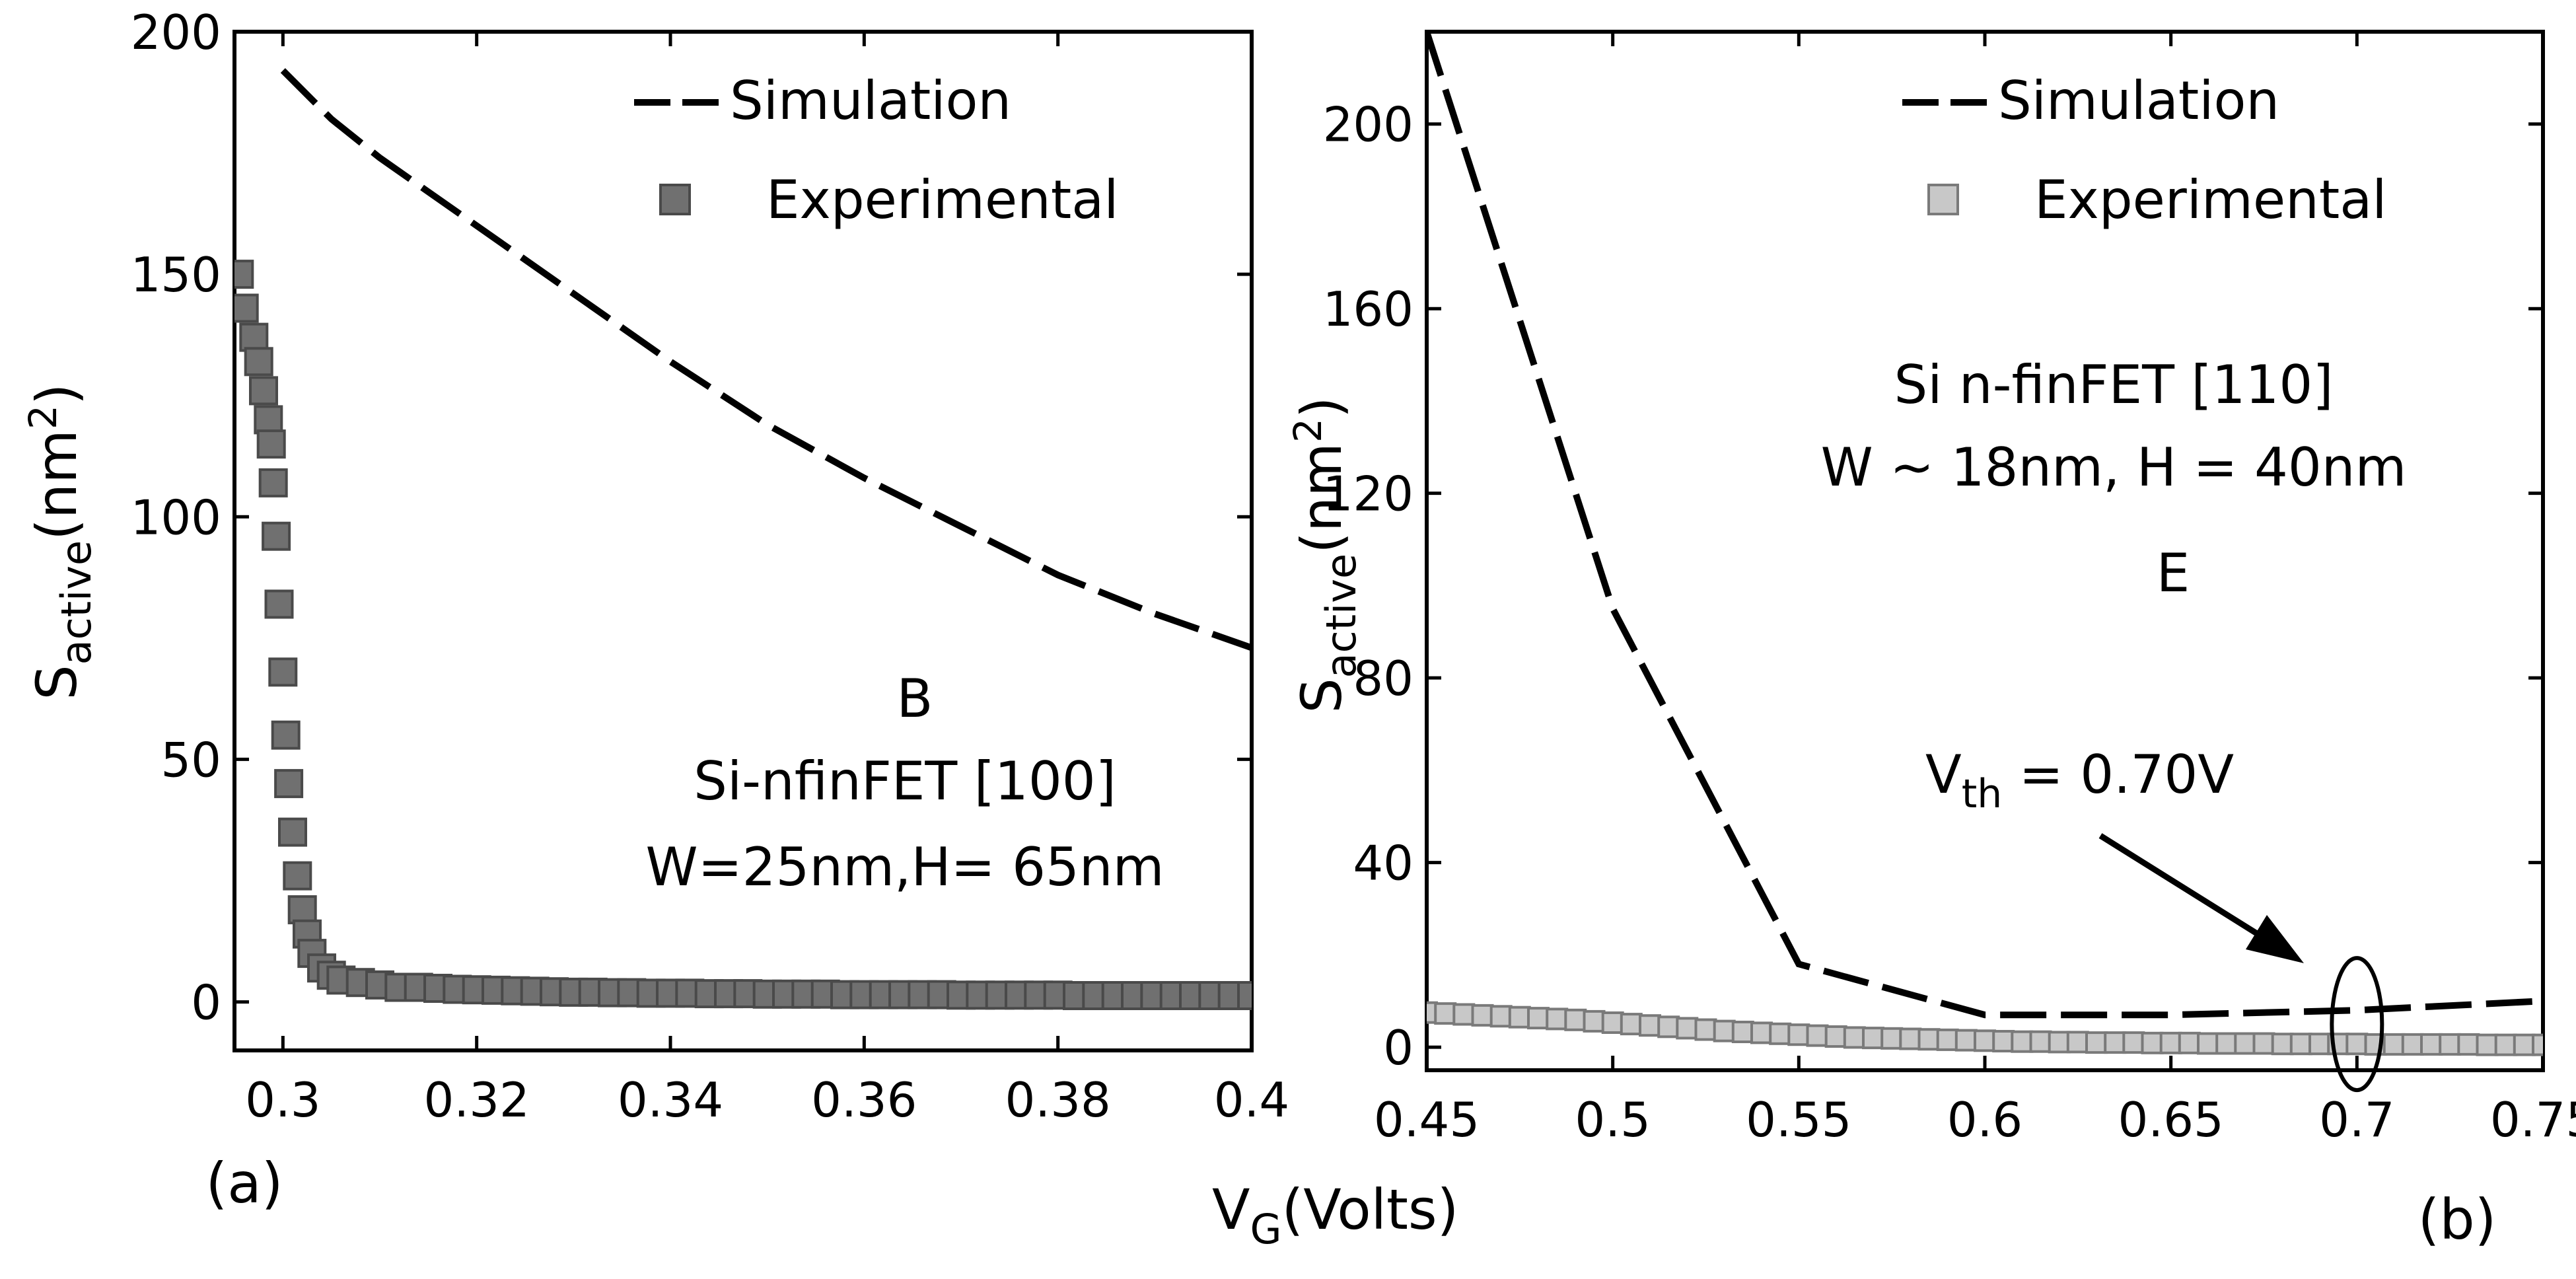 This screenshot has height=1279, width=2576. I want to click on vth-arrow-shaft, so click(2179, 885).